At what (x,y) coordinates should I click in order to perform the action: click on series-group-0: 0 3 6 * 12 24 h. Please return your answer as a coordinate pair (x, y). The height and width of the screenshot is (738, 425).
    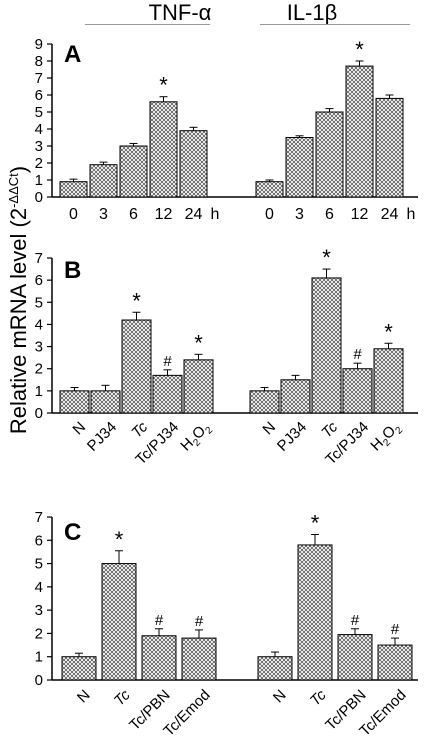
    Looking at the image, I should click on (139, 148).